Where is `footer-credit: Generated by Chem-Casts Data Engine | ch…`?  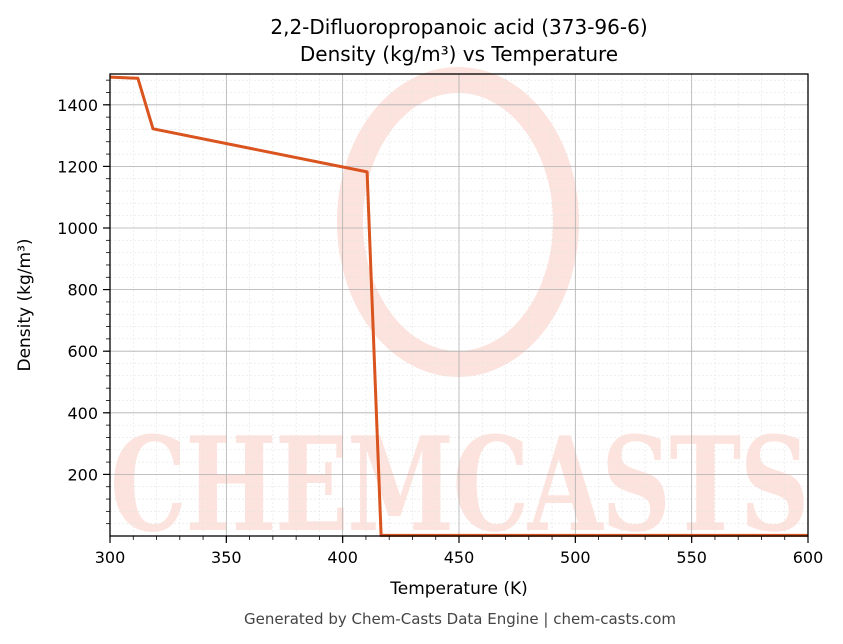
footer-credit: Generated by Chem-Casts Data Engine | ch… is located at coordinates (460, 619).